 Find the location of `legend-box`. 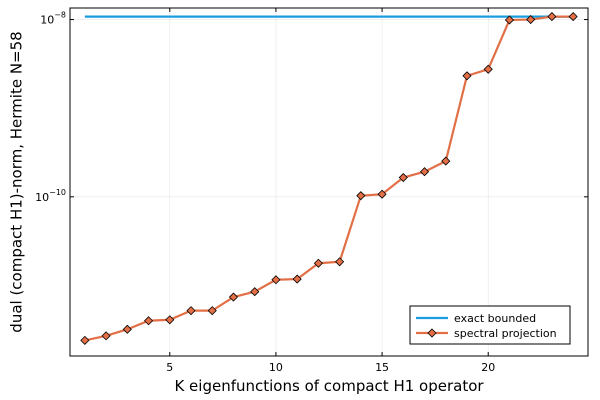

legend-box is located at coordinates (490, 325).